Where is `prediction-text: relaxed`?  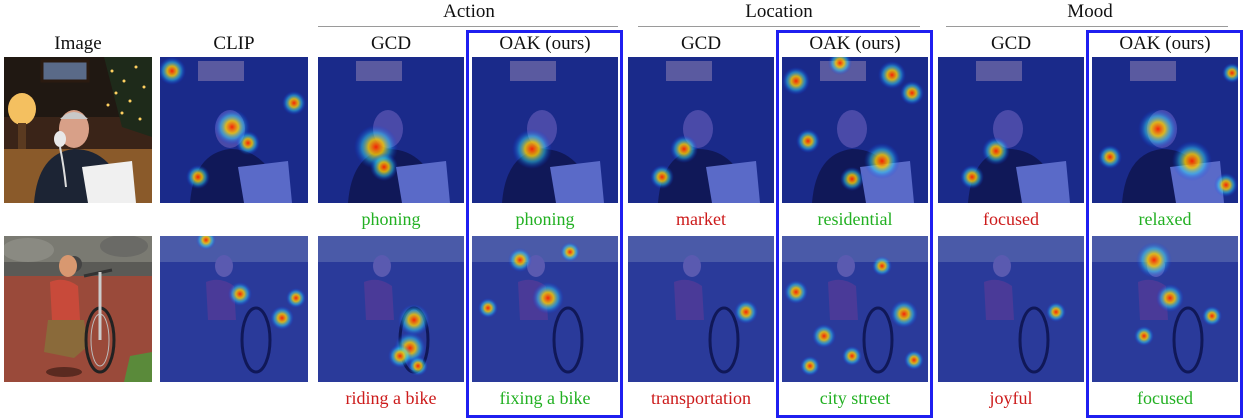 prediction-text: relaxed is located at coordinates (1165, 219).